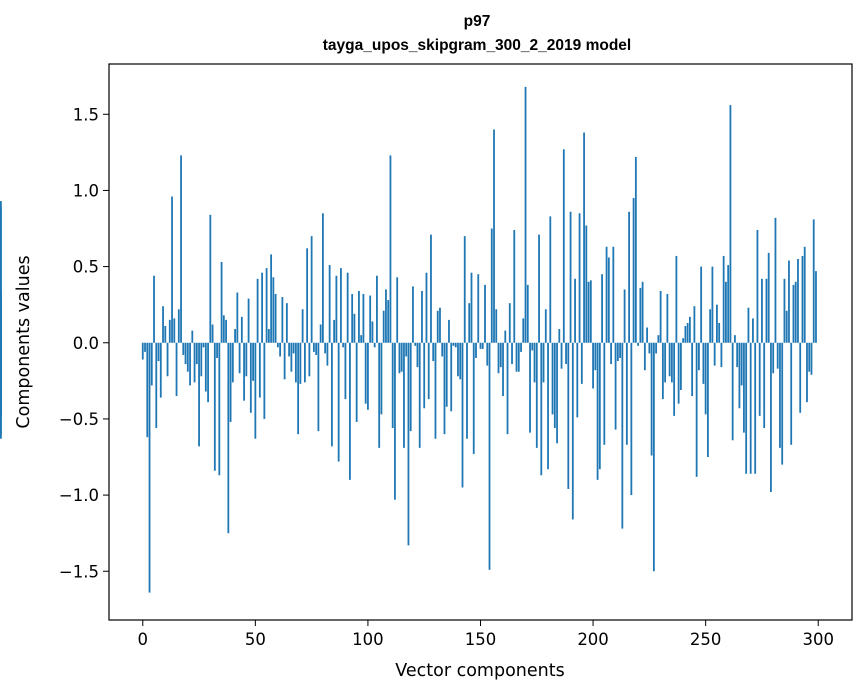 Image resolution: width=867 pixels, height=696 pixels. Describe the element at coordinates (86, 114) in the screenshot. I see `y-tick-label: 1.5` at that location.